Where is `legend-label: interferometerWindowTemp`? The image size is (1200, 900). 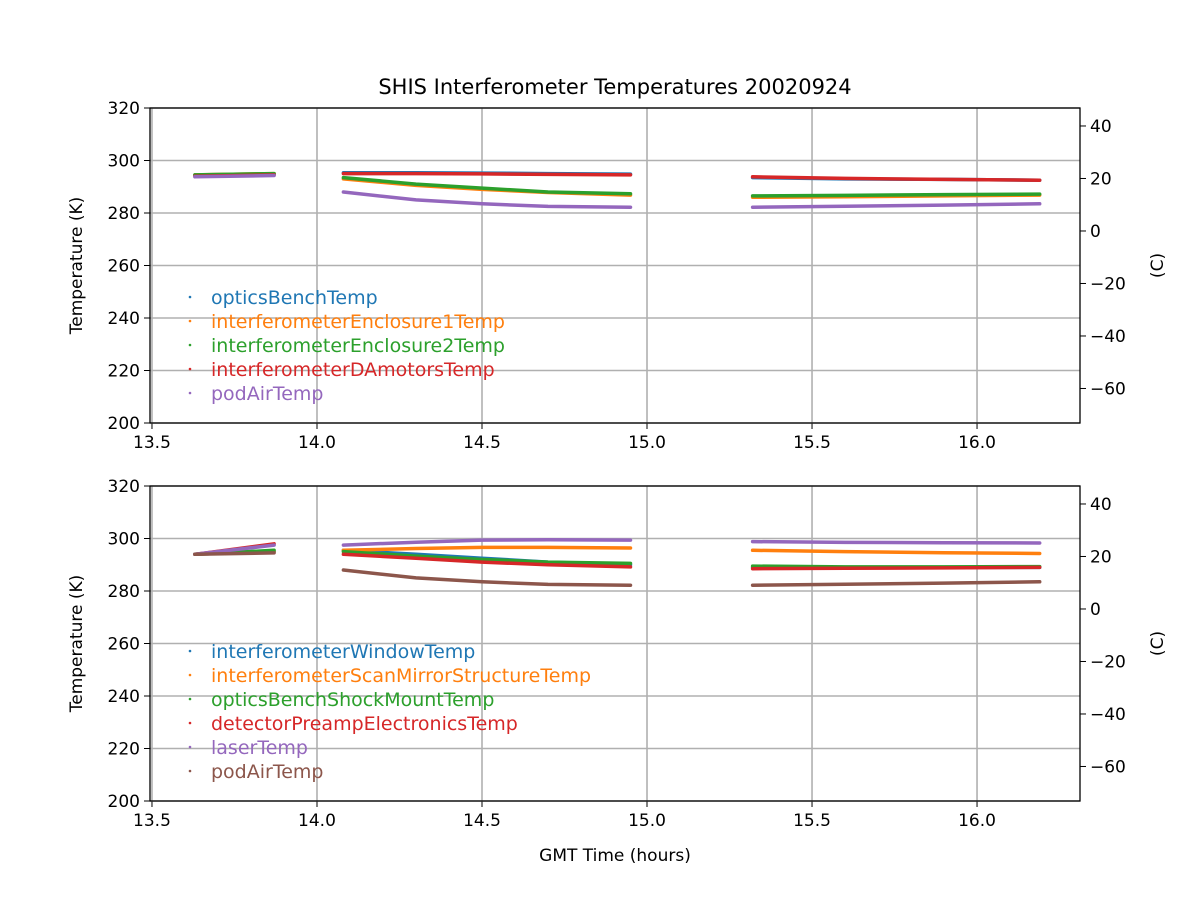
legend-label: interferometerWindowTemp is located at coordinates (343, 652).